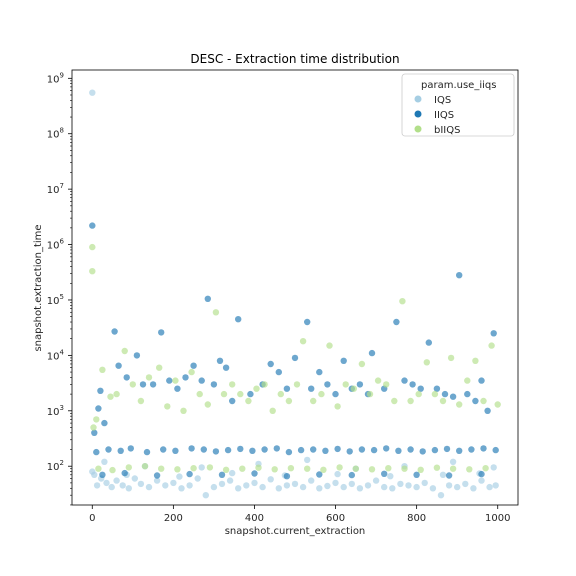 This screenshot has width=576, height=576. What do you see at coordinates (55, 411) in the screenshot?
I see `y-tick-label: 10³` at bounding box center [55, 411].